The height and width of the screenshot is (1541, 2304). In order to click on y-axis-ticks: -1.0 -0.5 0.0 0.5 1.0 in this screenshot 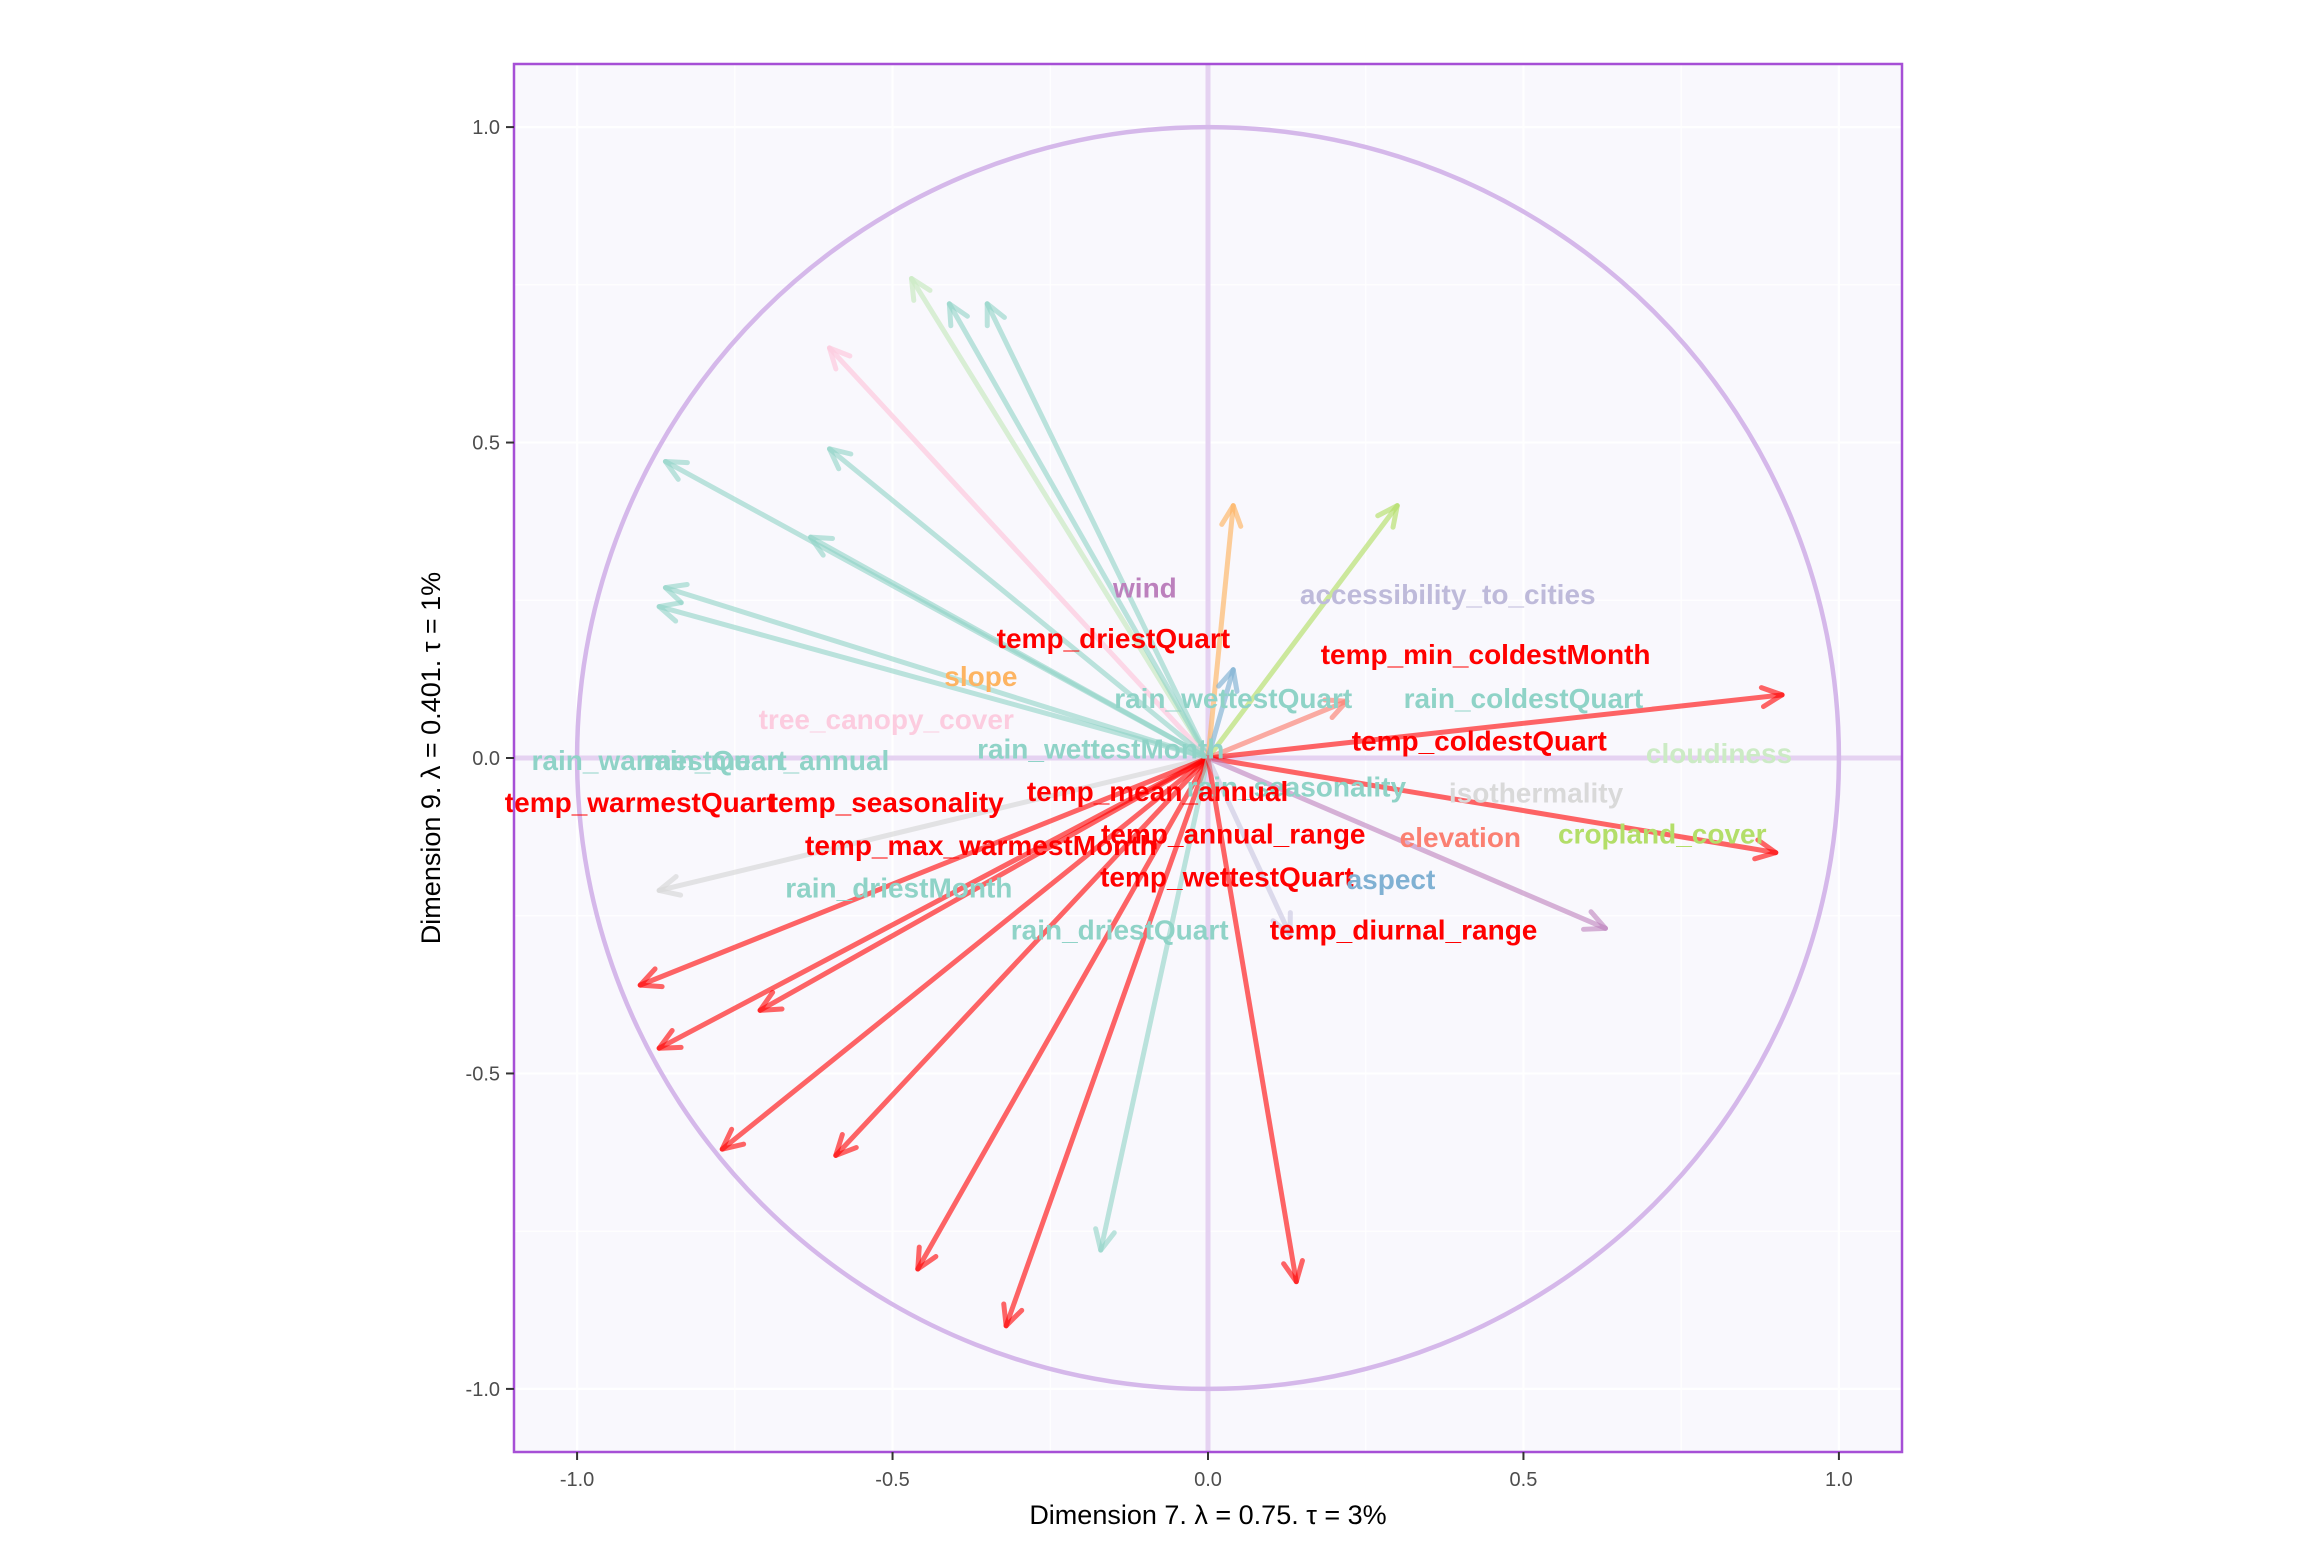, I will do `click(490, 759)`.